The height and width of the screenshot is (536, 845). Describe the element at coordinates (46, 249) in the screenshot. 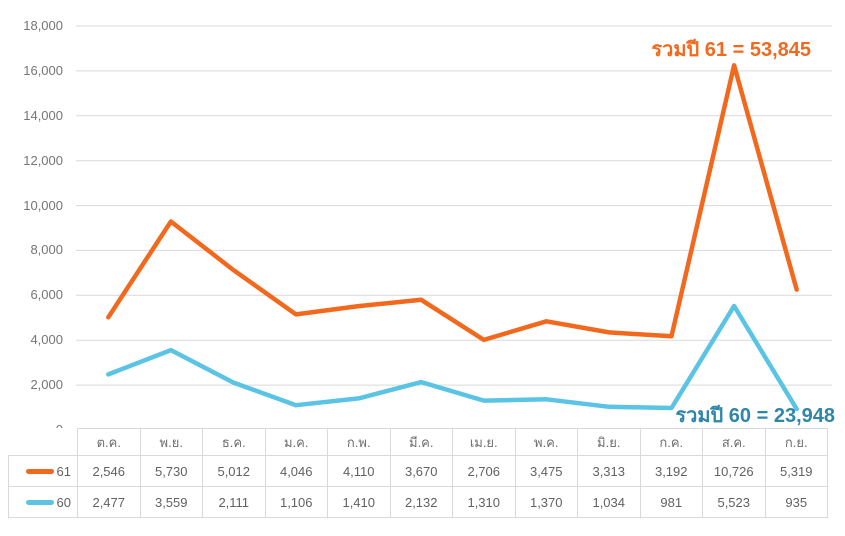

I see `y-axis-label: 8,000` at that location.